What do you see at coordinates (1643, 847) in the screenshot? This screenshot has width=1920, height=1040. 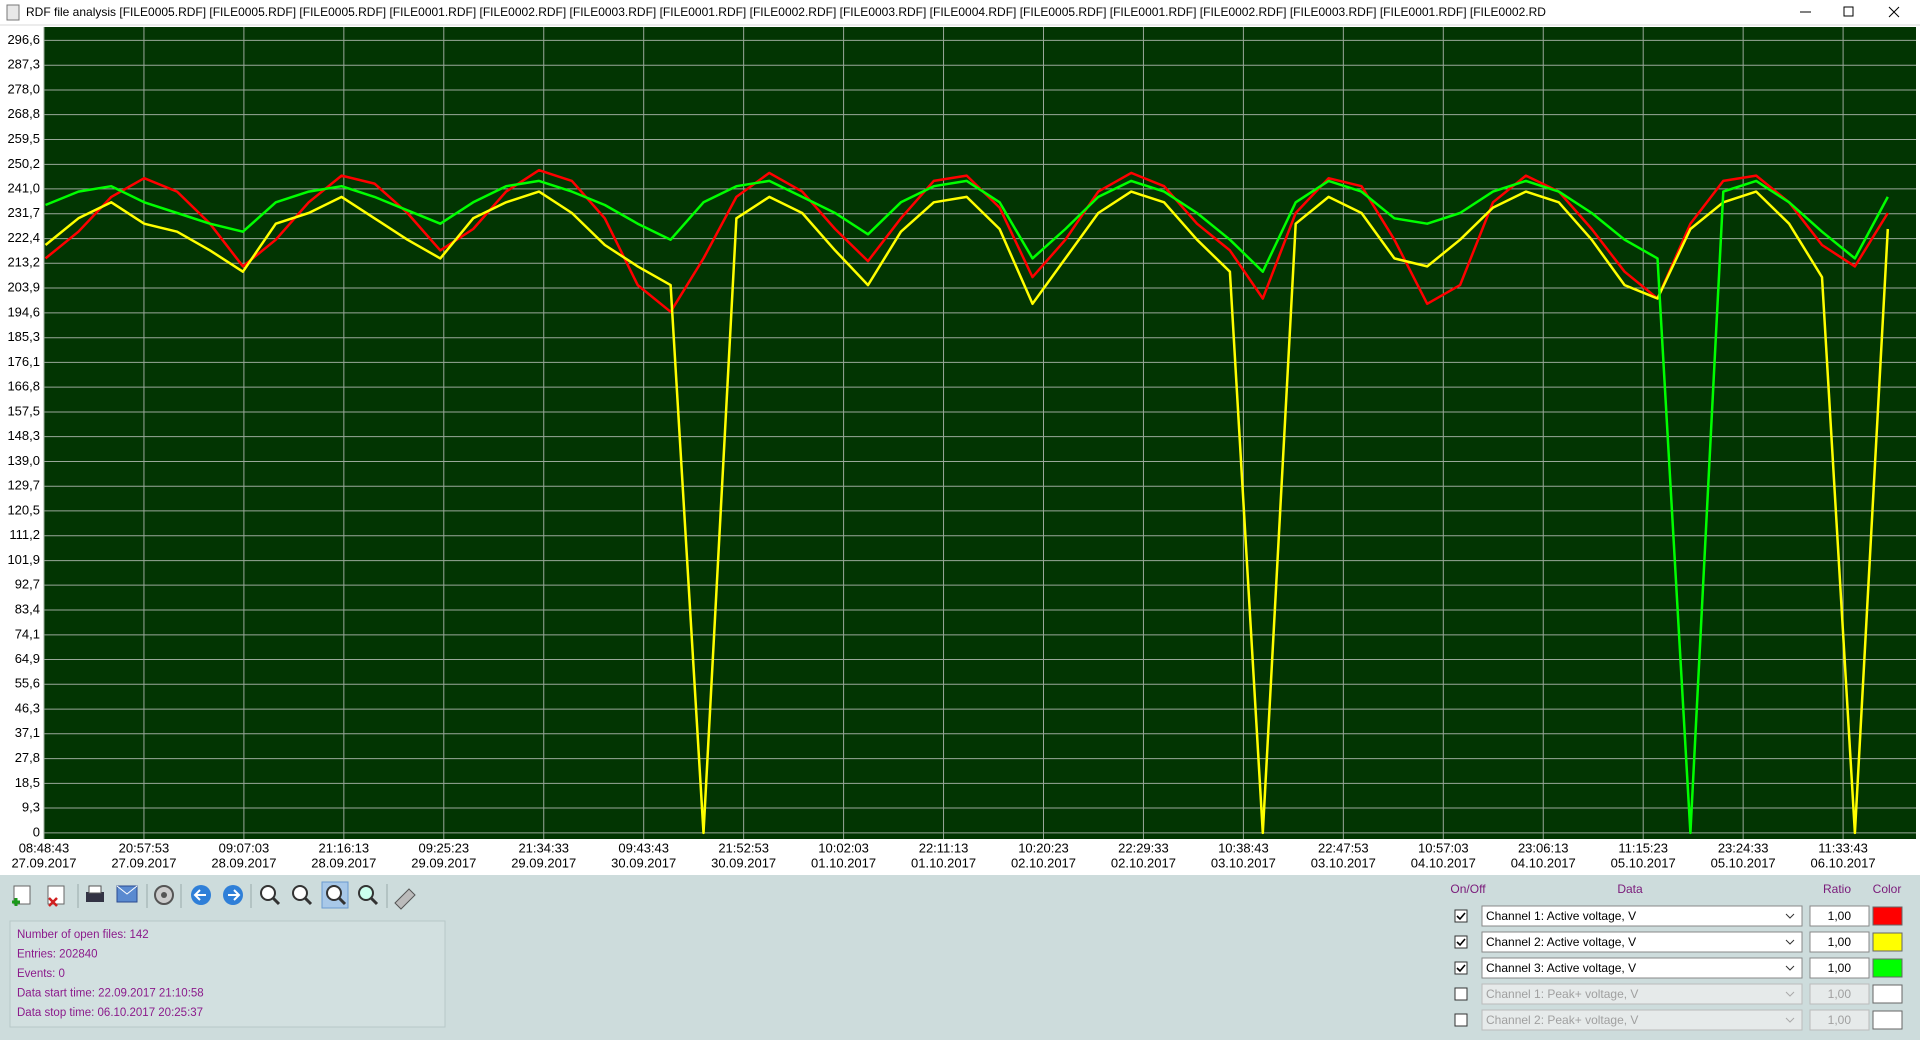 I see `x-tick-time: 11:15:23` at bounding box center [1643, 847].